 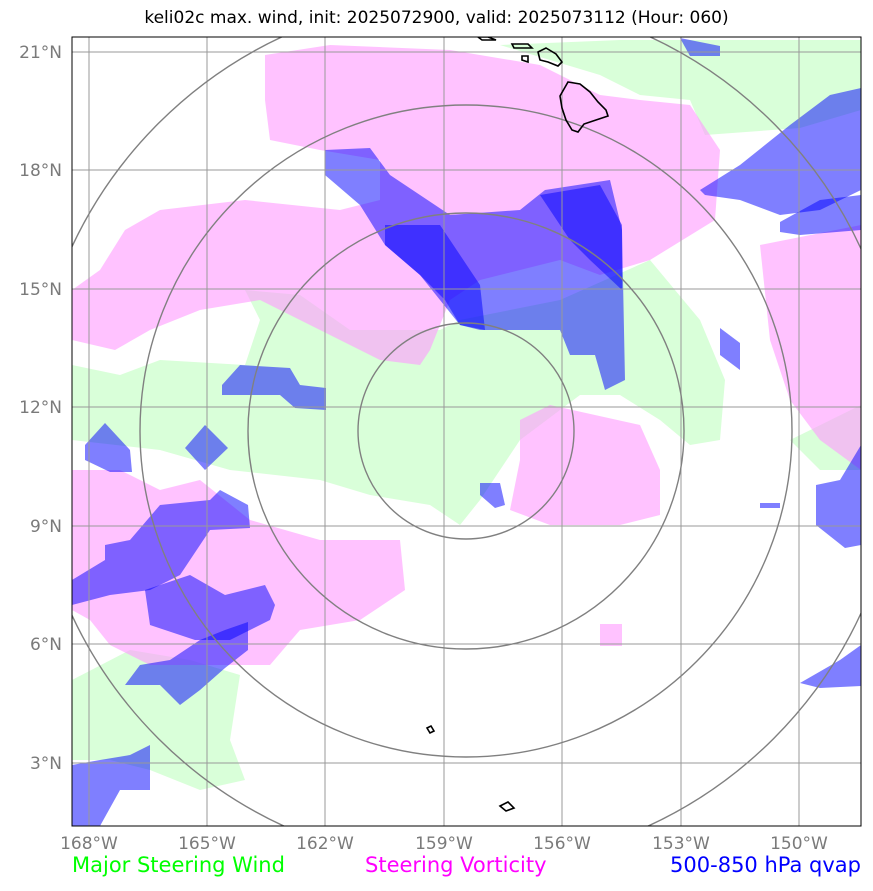 I want to click on legend-steering-wind: Major Steering Wind, so click(x=178, y=865).